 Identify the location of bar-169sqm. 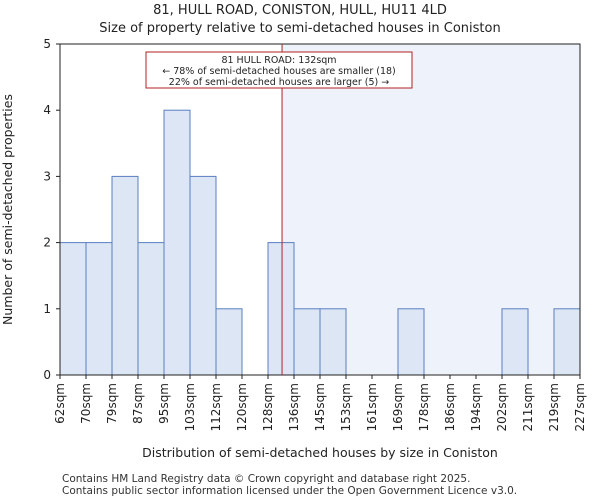
(411, 342).